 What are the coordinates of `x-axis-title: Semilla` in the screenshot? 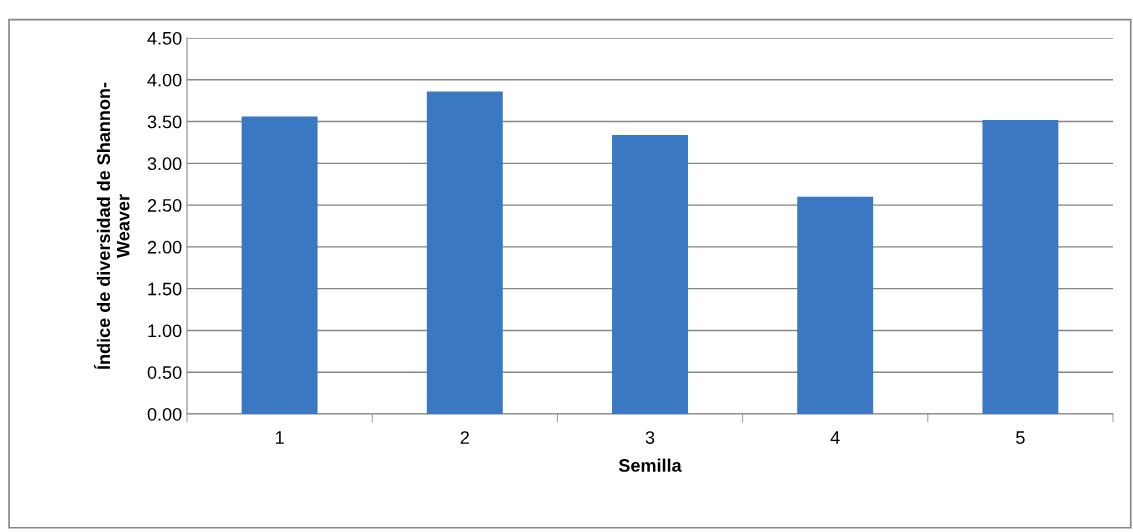 It's located at (650, 465).